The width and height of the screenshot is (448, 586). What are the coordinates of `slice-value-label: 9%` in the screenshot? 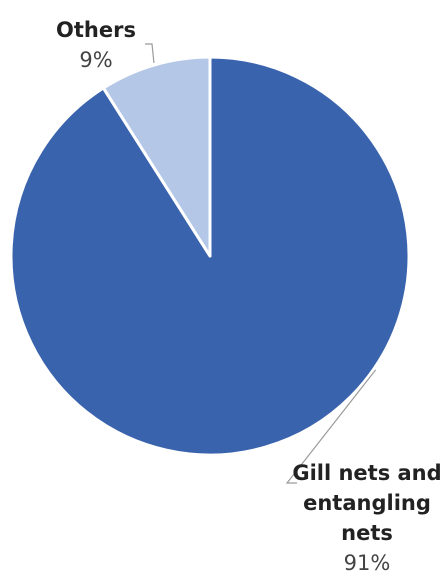 It's located at (95, 60).